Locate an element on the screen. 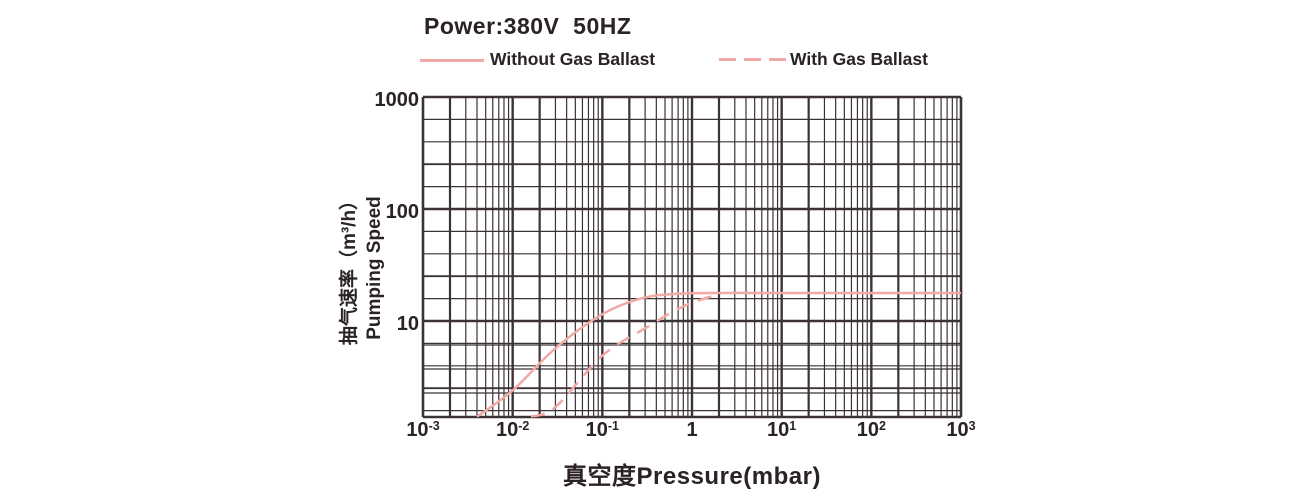 The height and width of the screenshot is (500, 1300). y-tick-label: 100 is located at coordinates (402, 212).